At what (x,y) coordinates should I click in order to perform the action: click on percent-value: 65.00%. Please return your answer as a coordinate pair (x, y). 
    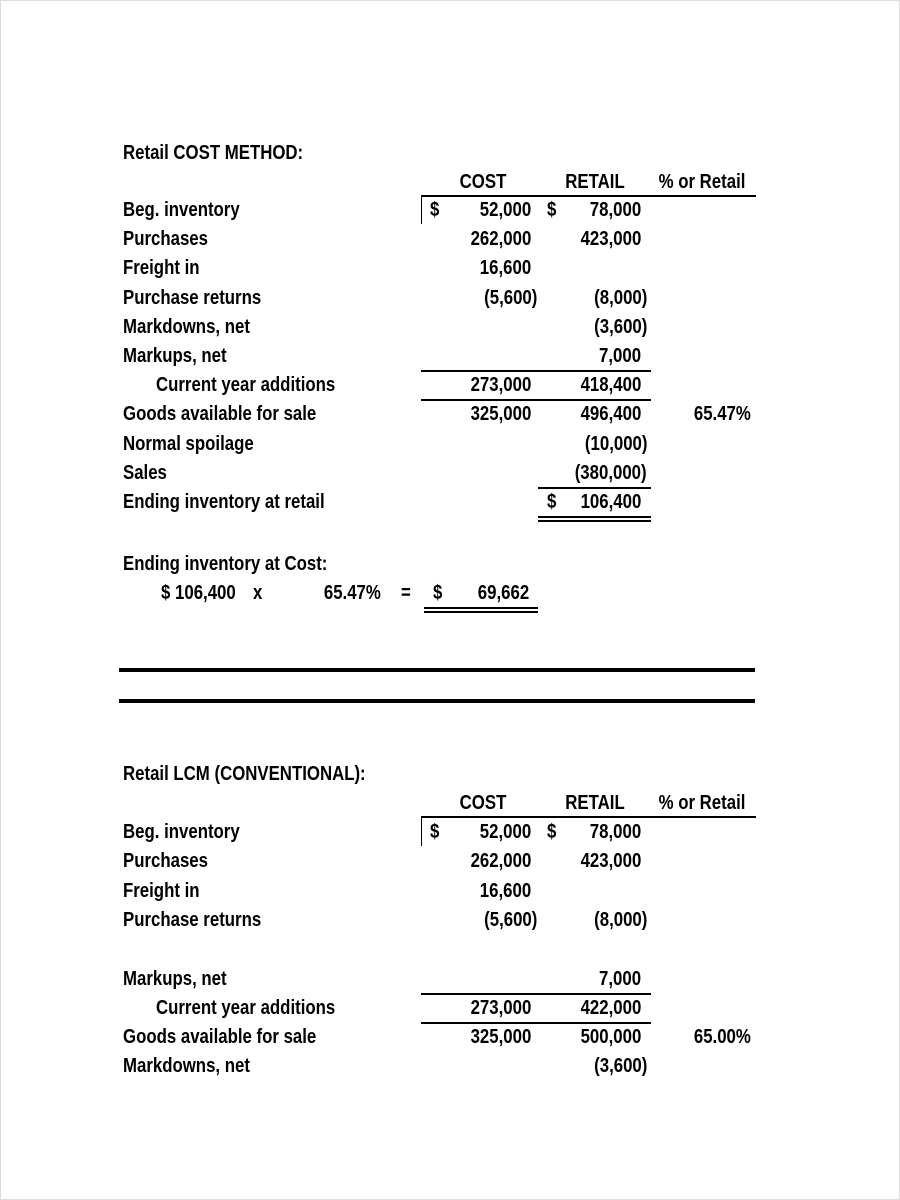
    Looking at the image, I should click on (722, 1037).